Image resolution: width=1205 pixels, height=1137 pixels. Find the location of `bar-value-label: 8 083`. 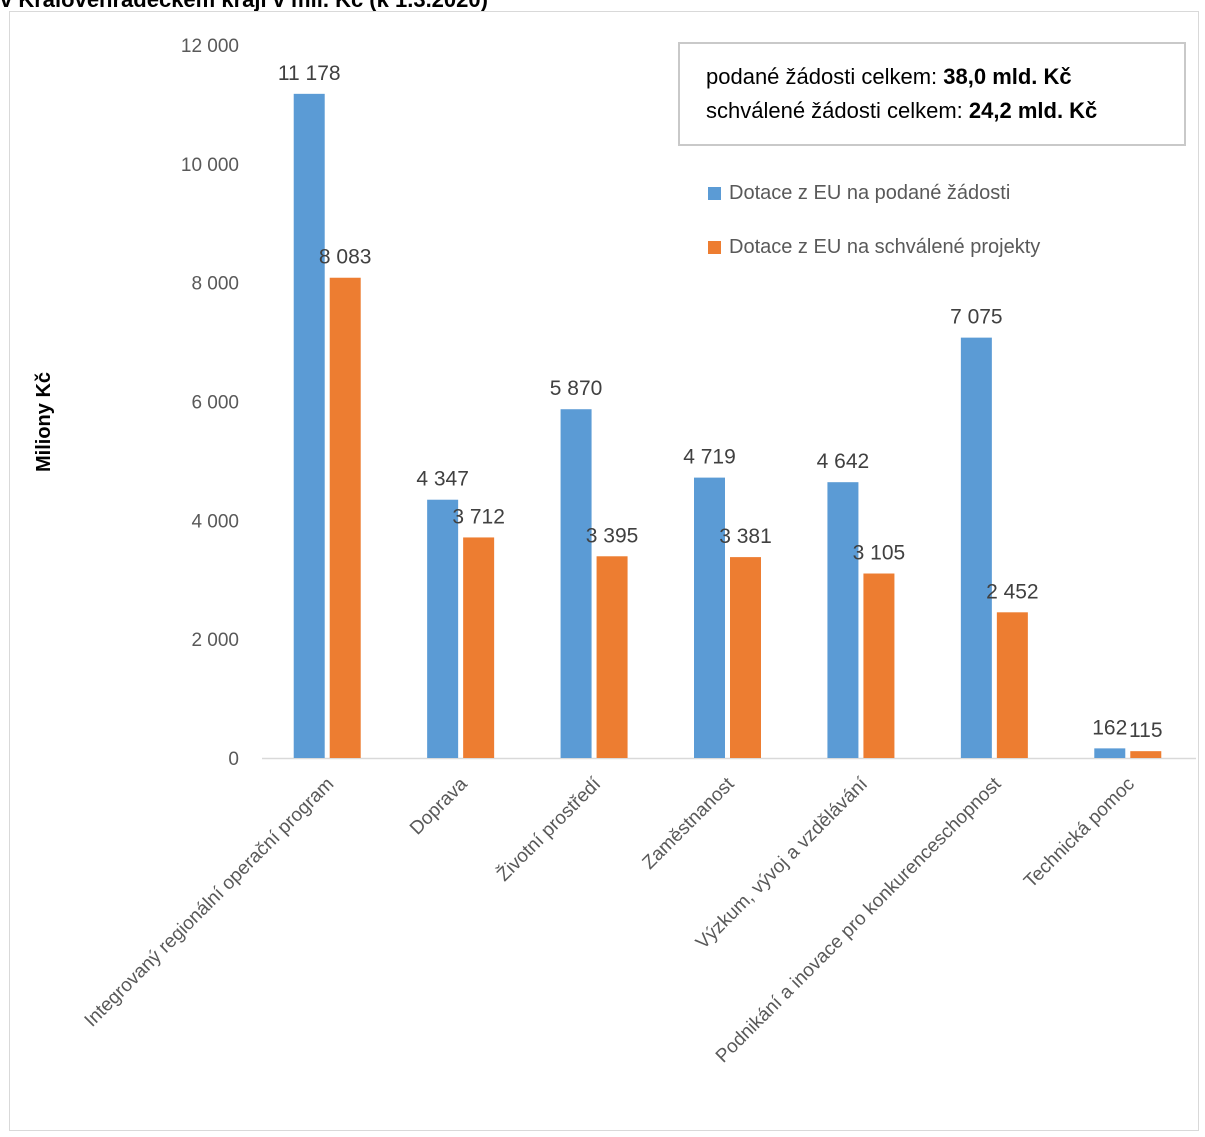

bar-value-label: 8 083 is located at coordinates (345, 257).